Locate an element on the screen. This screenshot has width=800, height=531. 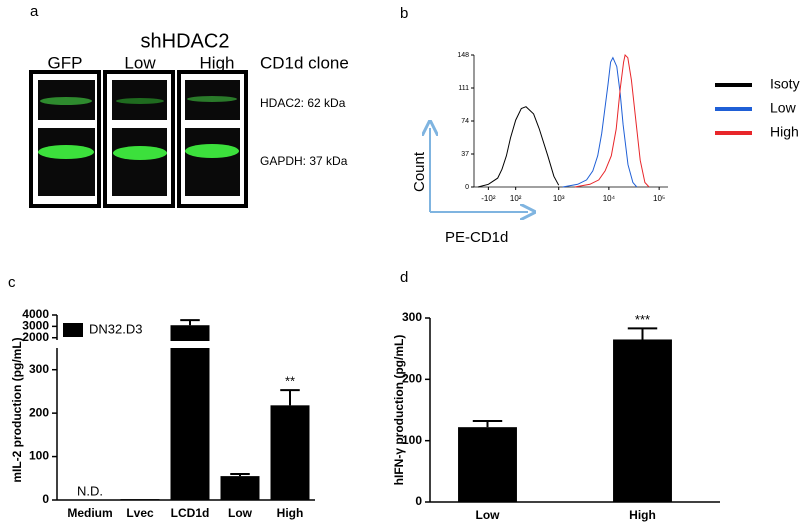
y-axis-label: mIL-2 production (pg/mL) is located at coordinates (17, 409).